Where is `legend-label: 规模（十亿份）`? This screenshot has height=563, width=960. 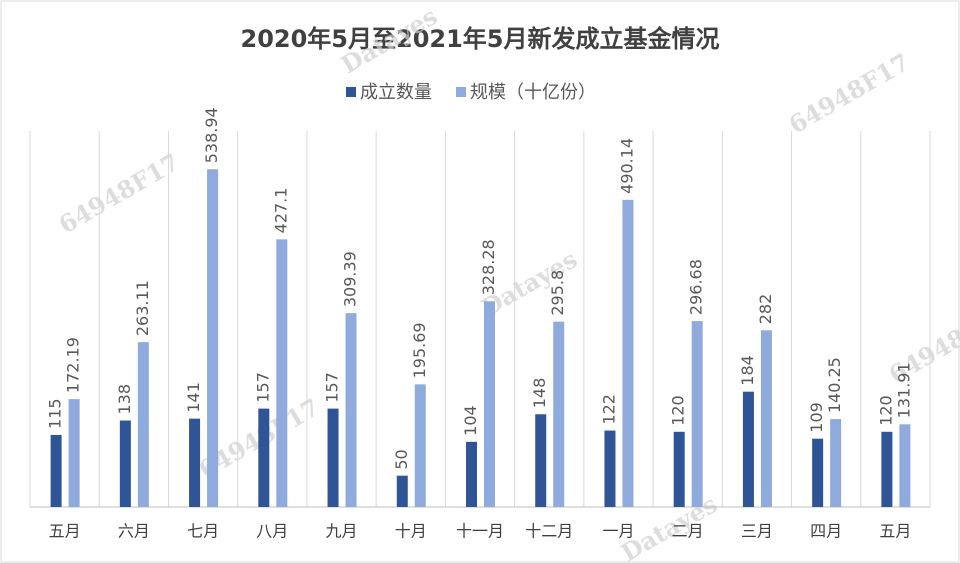
legend-label: 规模（十亿份） is located at coordinates (533, 92).